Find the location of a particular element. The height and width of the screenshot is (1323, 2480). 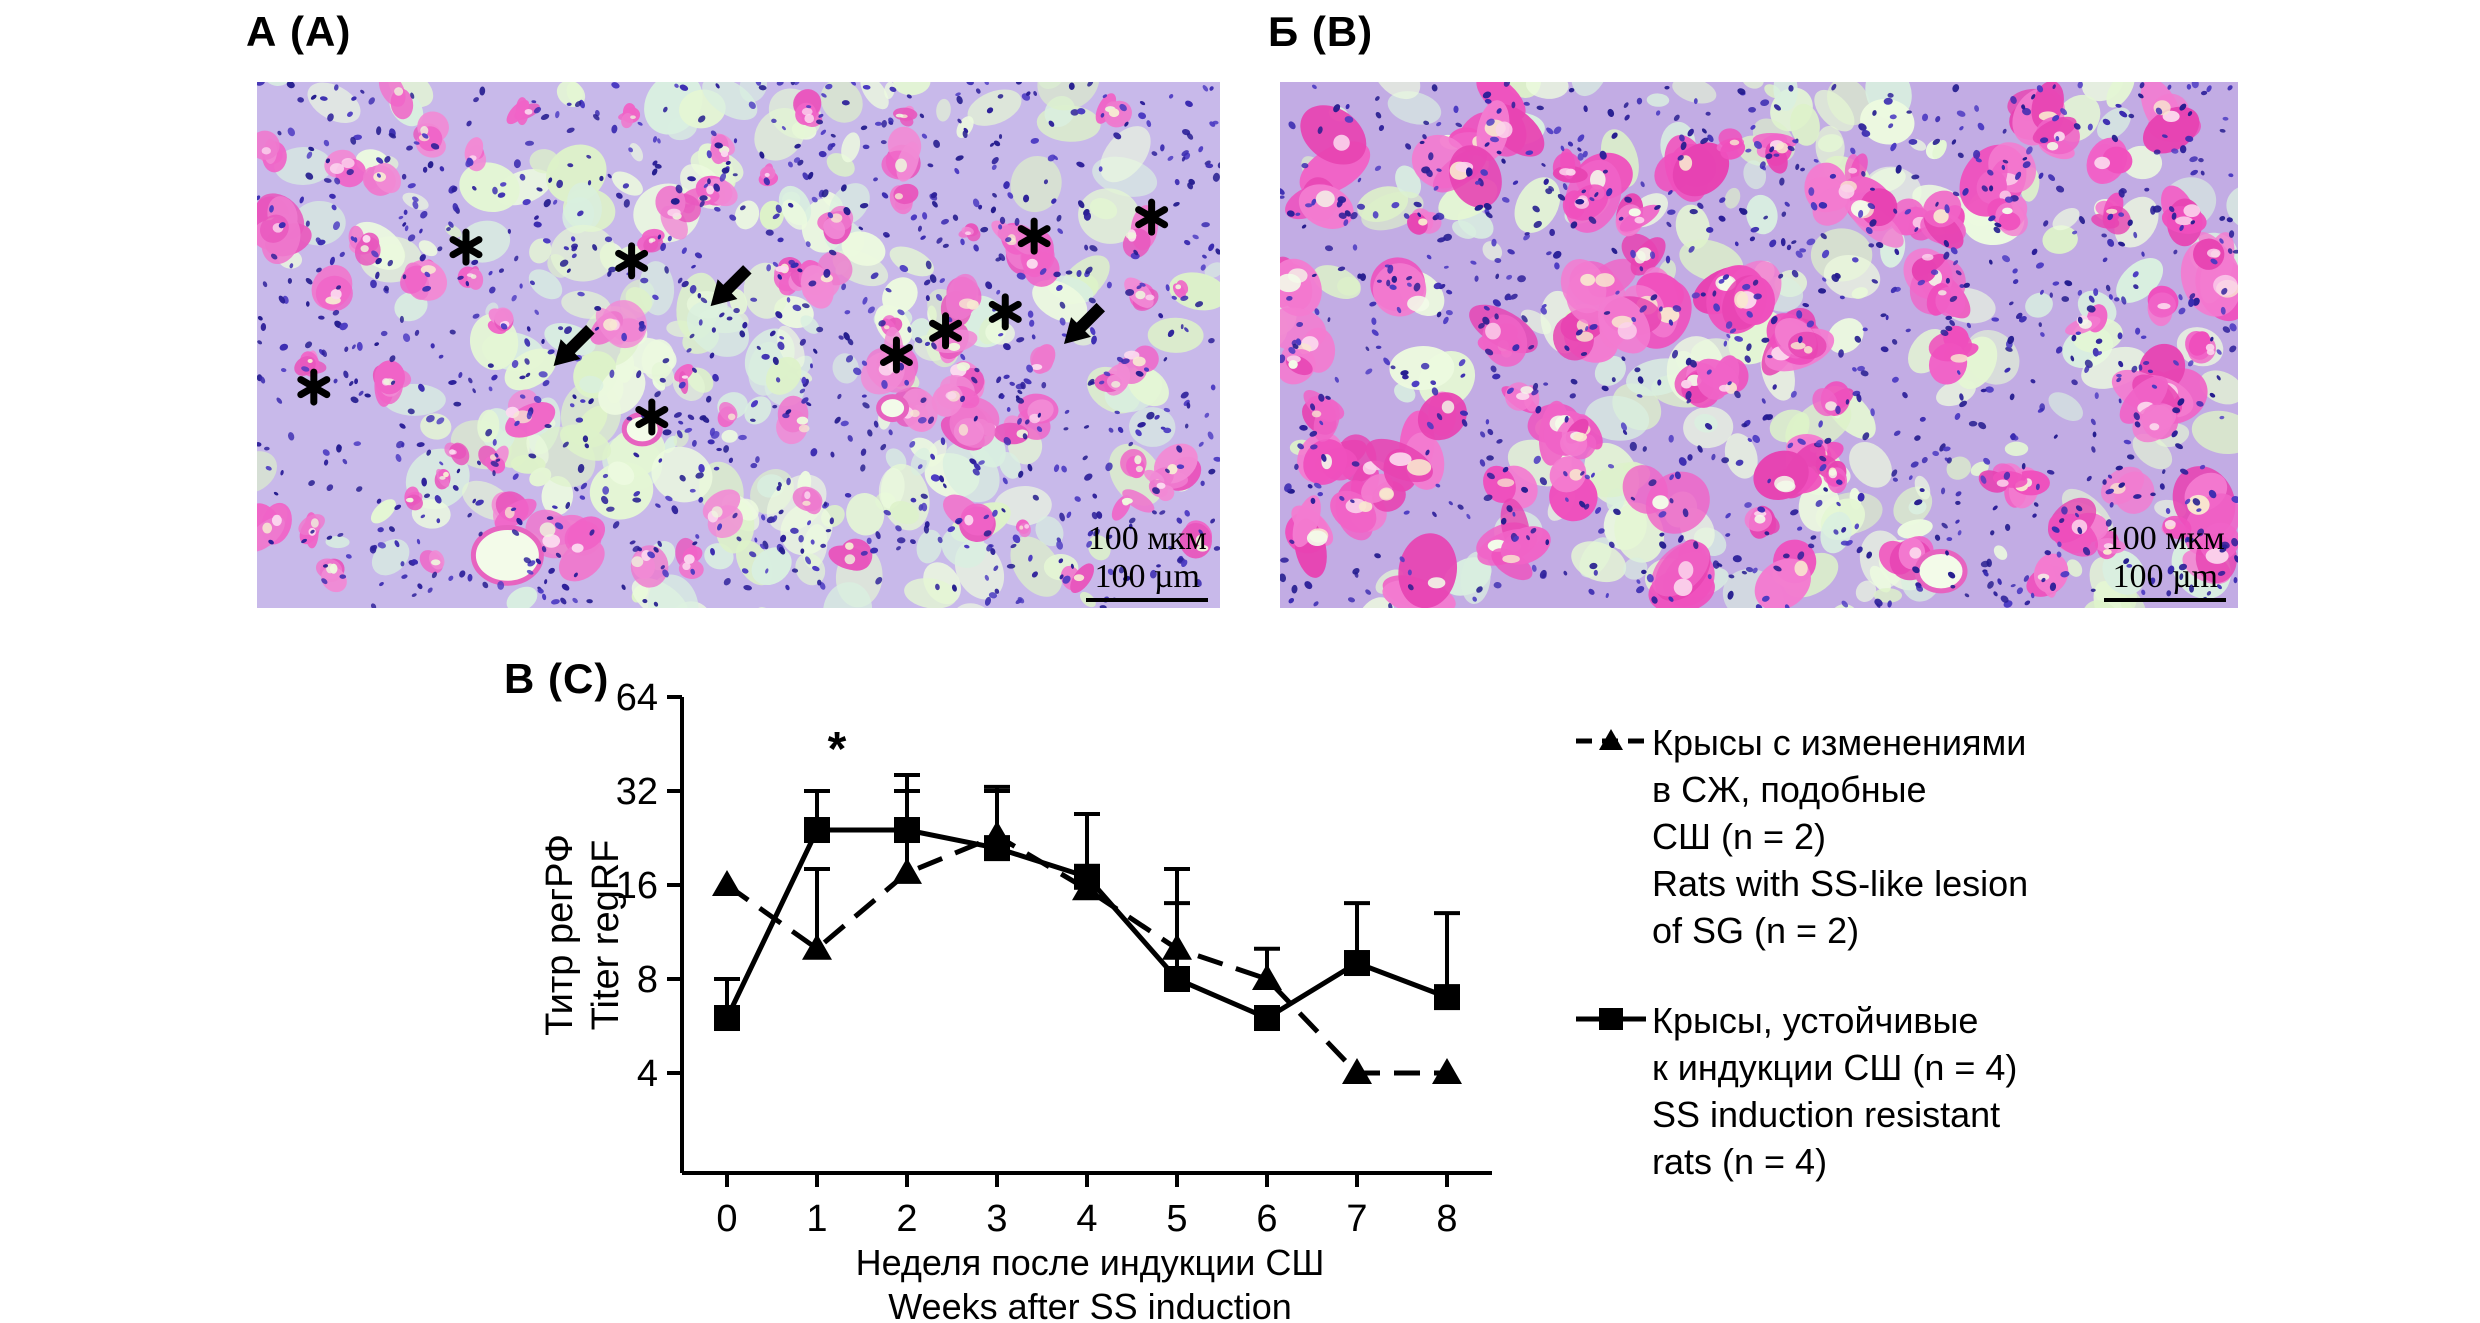

panel-a-scalebar: 100 мкм 100 µm is located at coordinates (1147, 561).